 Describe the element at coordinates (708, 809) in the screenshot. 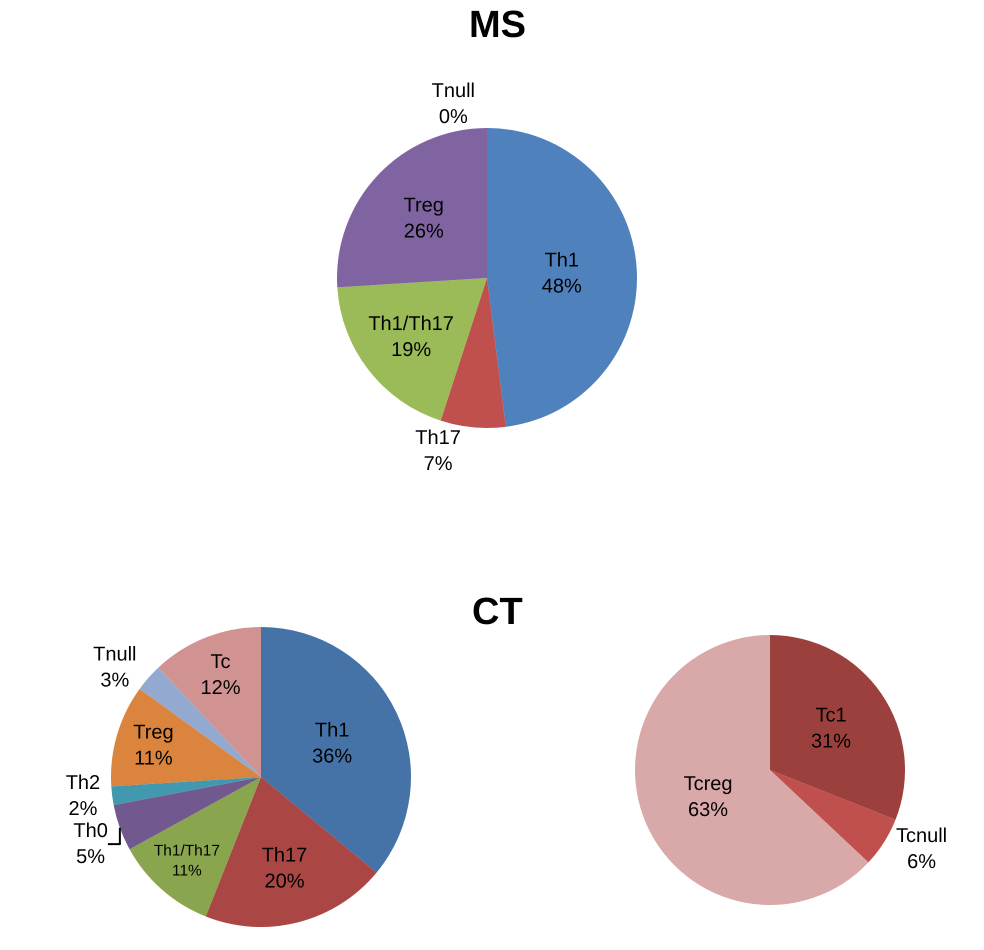

I see `data-label: 63%` at that location.